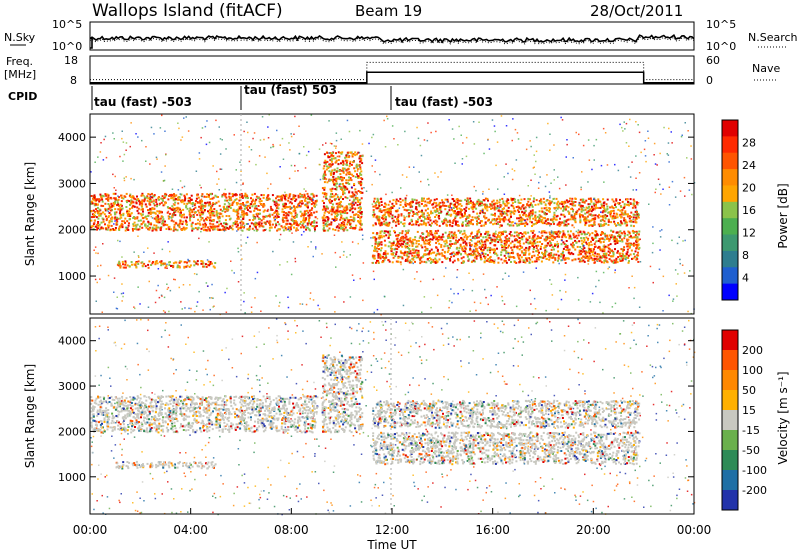 The height and width of the screenshot is (554, 800). Describe the element at coordinates (187, 11) in the screenshot. I see `site-title: Wallops Island (fitACF)` at that location.